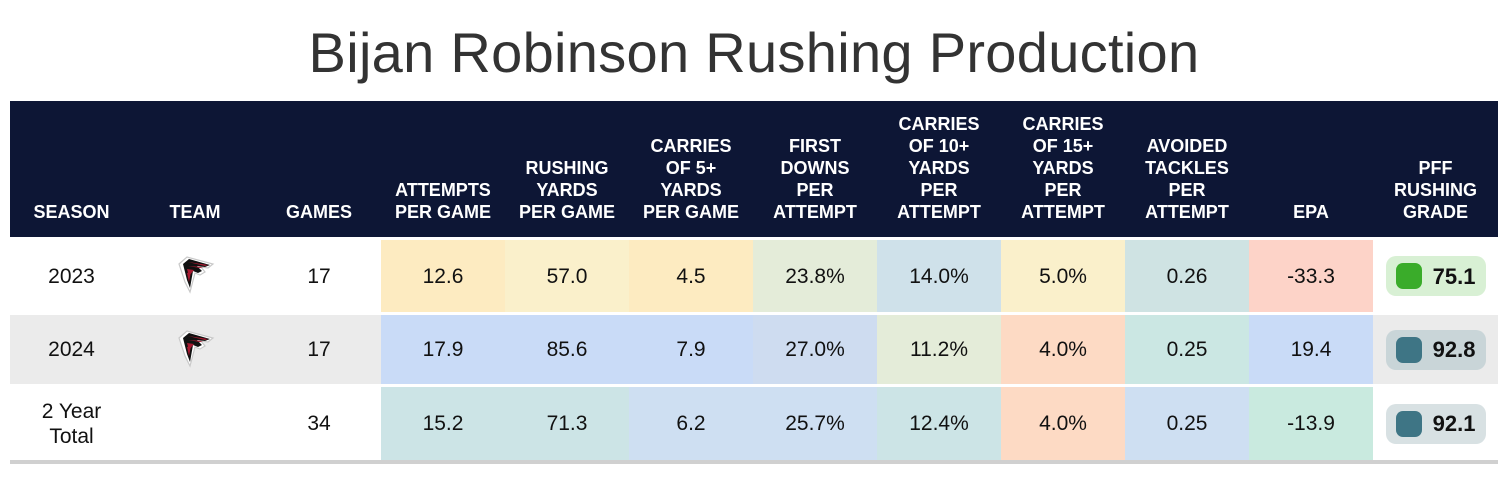 This screenshot has width=1508, height=478. Describe the element at coordinates (815, 179) in the screenshot. I see `column-header-first-downs-per-attempt: FIRST DOWNS PER ATTEMPT` at that location.